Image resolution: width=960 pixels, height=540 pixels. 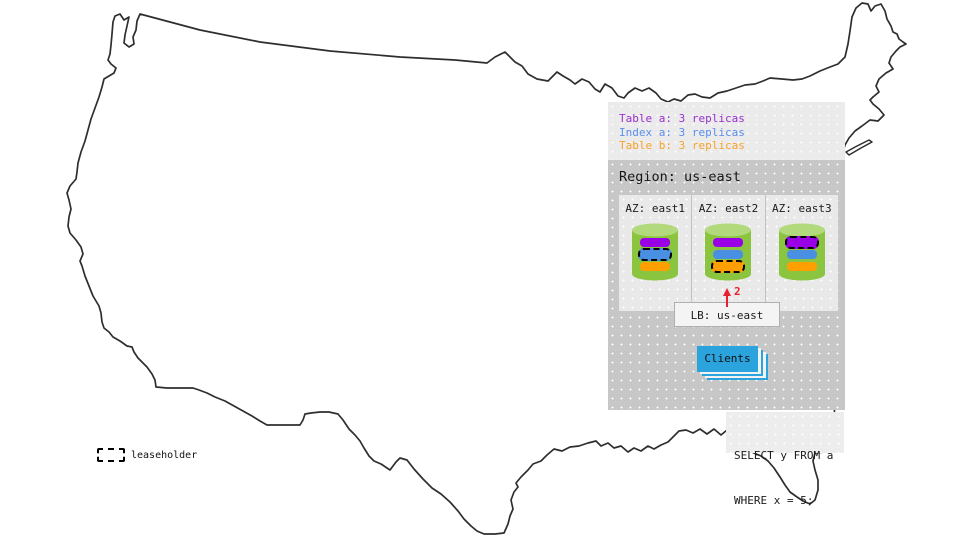 I want to click on az-row: AZ: east1 AZ: east2, so click(x=728, y=253).